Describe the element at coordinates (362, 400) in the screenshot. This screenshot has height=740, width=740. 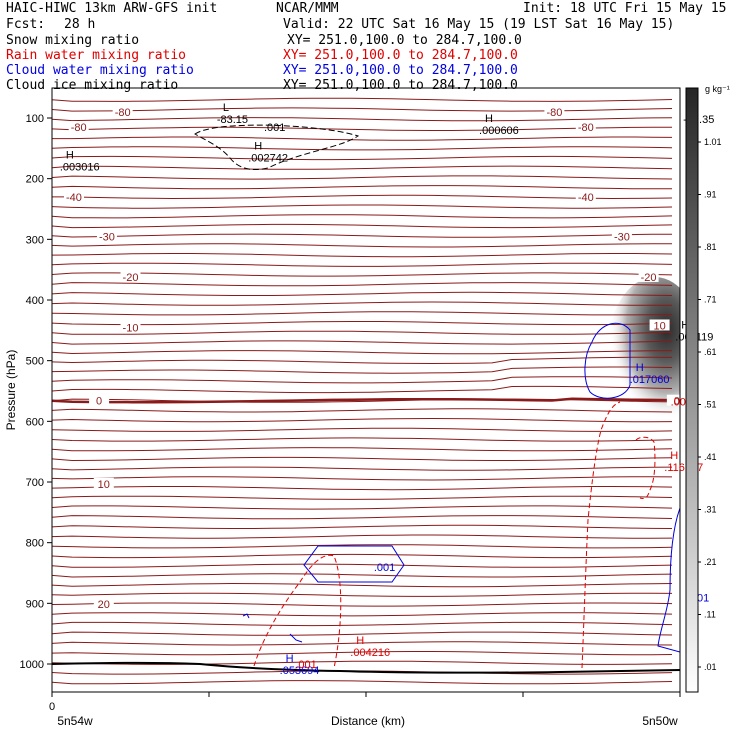
I see `zero-isotherm` at that location.